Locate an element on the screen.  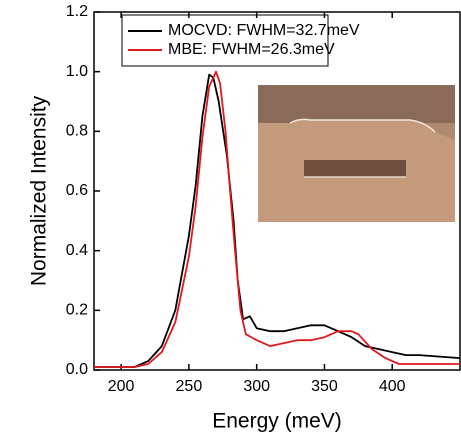
y-tick-label: 0.6 is located at coordinates (77, 190).